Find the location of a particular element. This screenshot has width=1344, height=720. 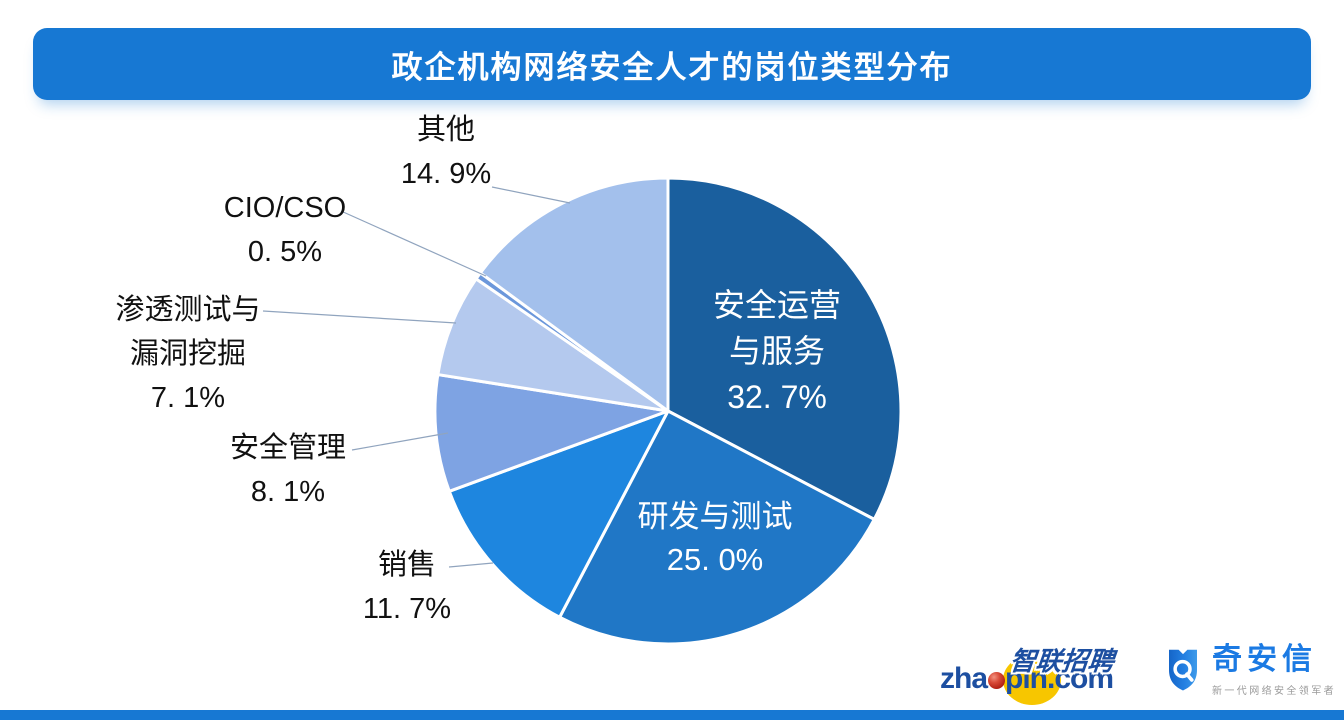

label-security-mgmt-value: 8. 1% is located at coordinates (288, 492).